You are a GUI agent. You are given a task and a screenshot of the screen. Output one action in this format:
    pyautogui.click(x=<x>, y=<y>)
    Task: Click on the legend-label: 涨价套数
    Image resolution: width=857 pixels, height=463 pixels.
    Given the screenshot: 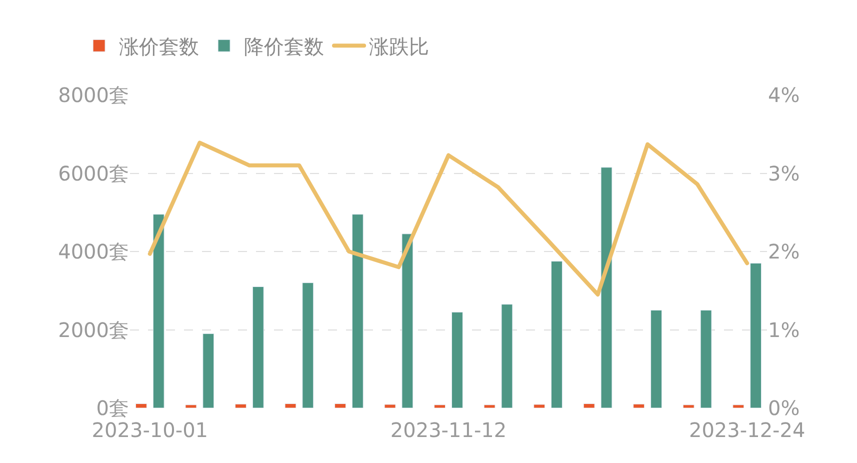 What is the action you would take?
    pyautogui.click(x=159, y=46)
    